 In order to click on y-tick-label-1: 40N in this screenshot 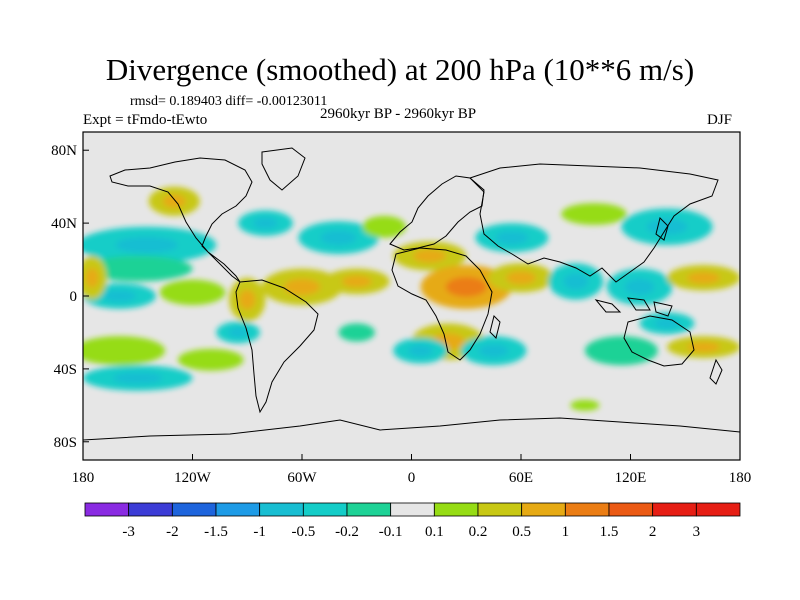, I will do `click(64, 224)`.